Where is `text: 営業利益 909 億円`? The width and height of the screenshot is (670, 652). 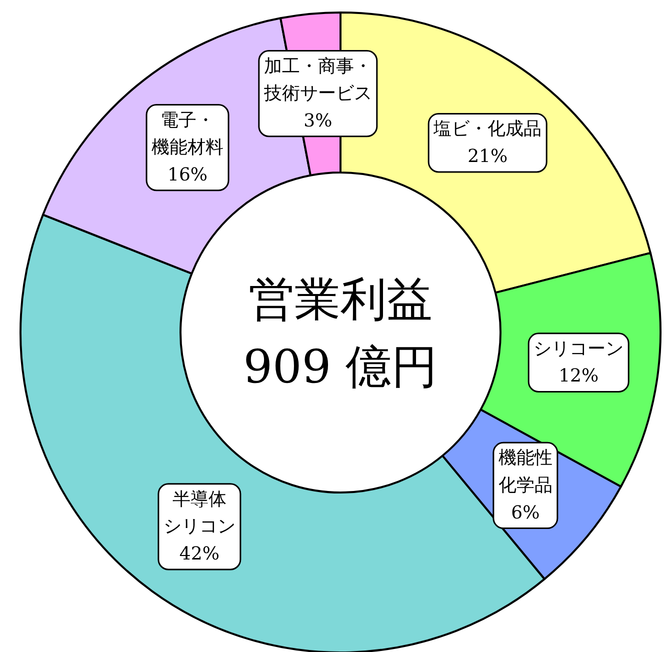 text: 営業利益 909 億円 is located at coordinates (340, 333).